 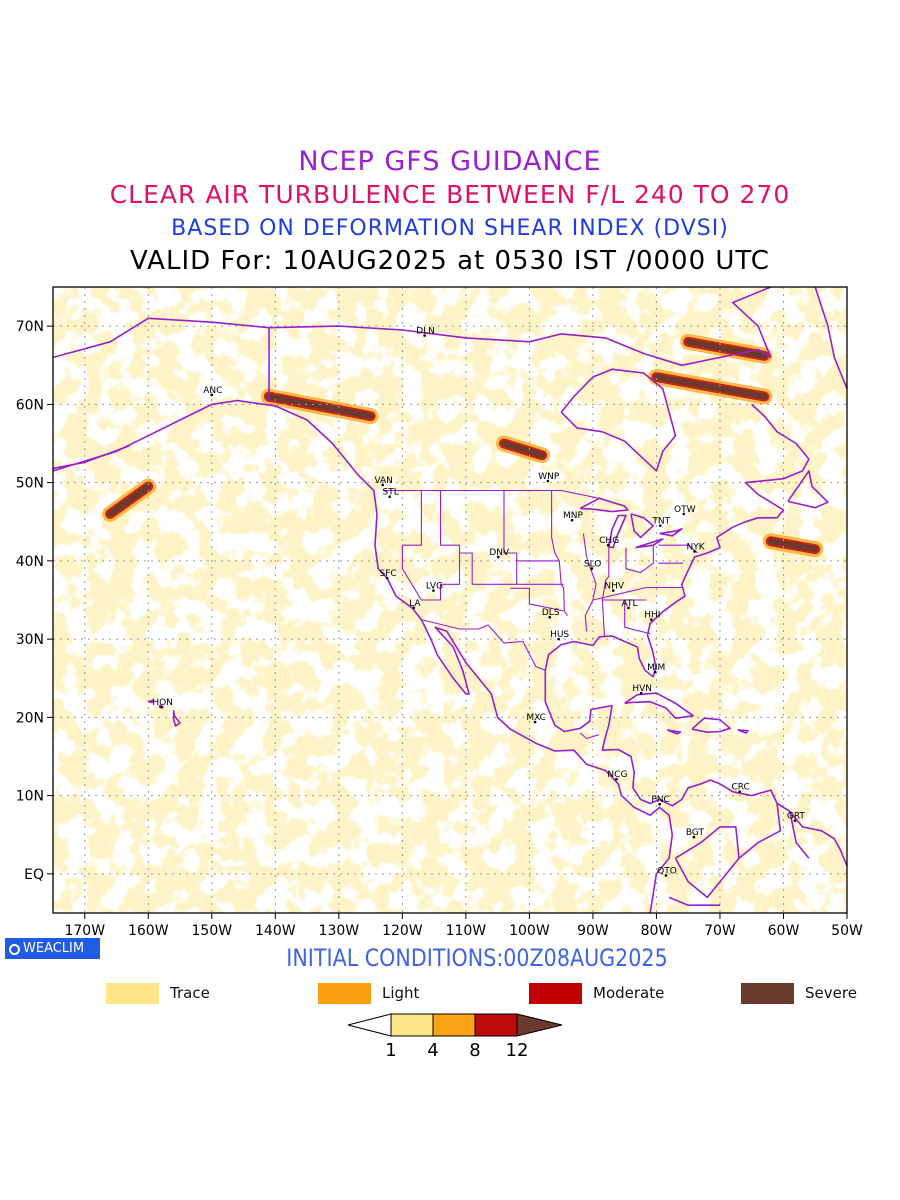 I want to click on station-label: CHG, so click(x=609, y=541).